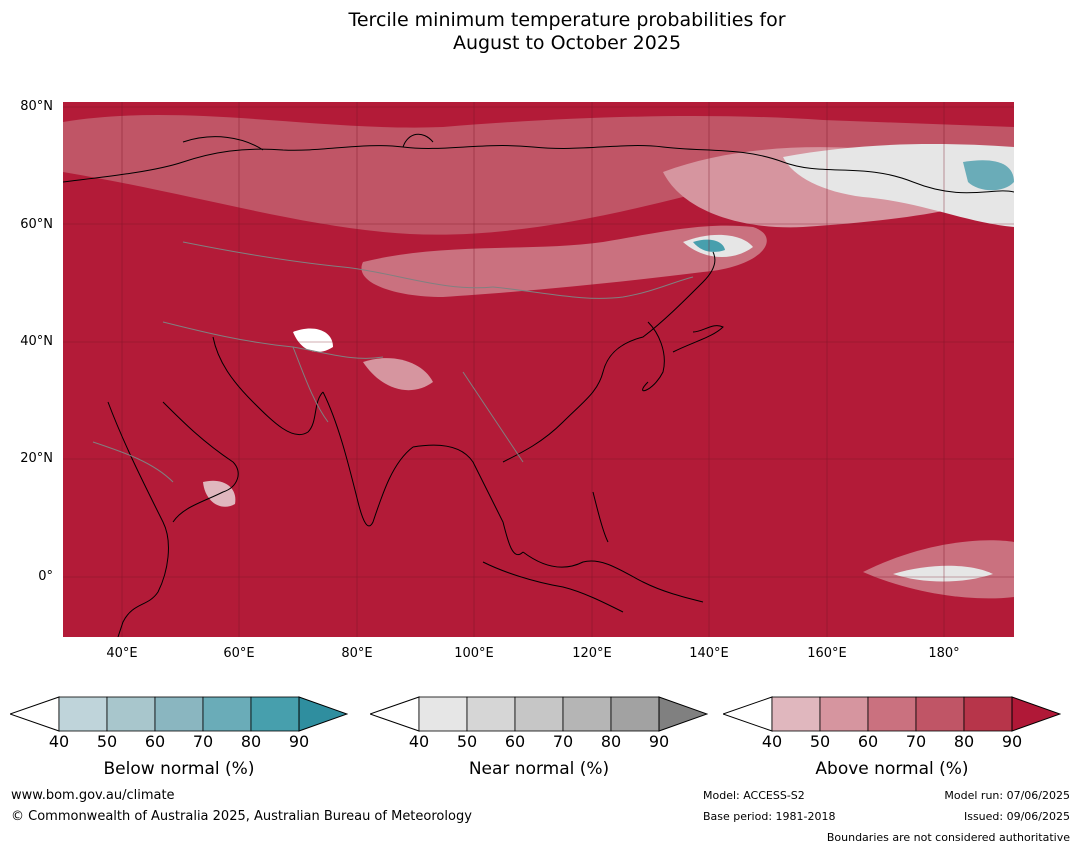 This screenshot has width=1081, height=850. What do you see at coordinates (754, 795) in the screenshot?
I see `model-name: Model: ACCESS-S2` at bounding box center [754, 795].